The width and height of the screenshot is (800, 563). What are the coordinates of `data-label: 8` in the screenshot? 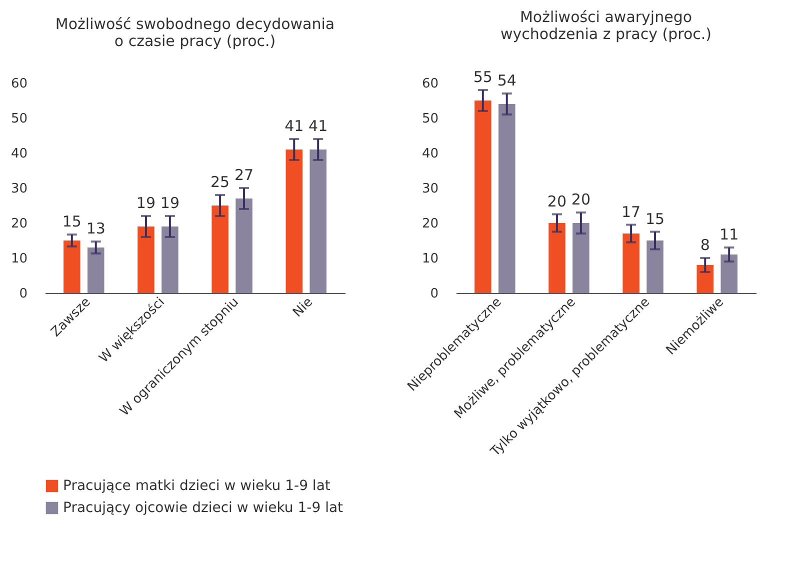 It's located at (705, 245).